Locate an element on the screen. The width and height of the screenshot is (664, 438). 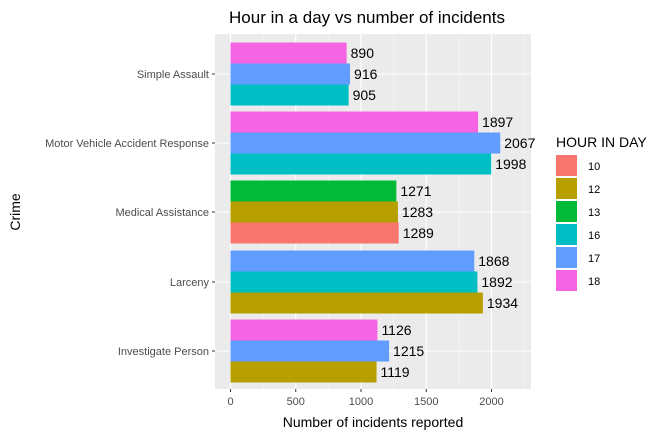
legend-label: 16 is located at coordinates (594, 236).